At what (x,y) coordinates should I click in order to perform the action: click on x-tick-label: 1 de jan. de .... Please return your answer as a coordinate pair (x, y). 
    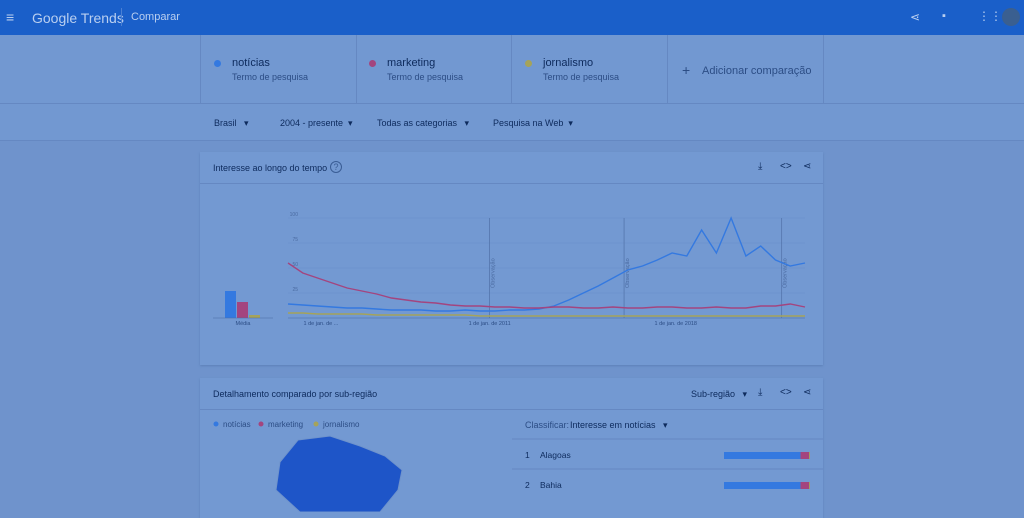
    Looking at the image, I should click on (321, 324).